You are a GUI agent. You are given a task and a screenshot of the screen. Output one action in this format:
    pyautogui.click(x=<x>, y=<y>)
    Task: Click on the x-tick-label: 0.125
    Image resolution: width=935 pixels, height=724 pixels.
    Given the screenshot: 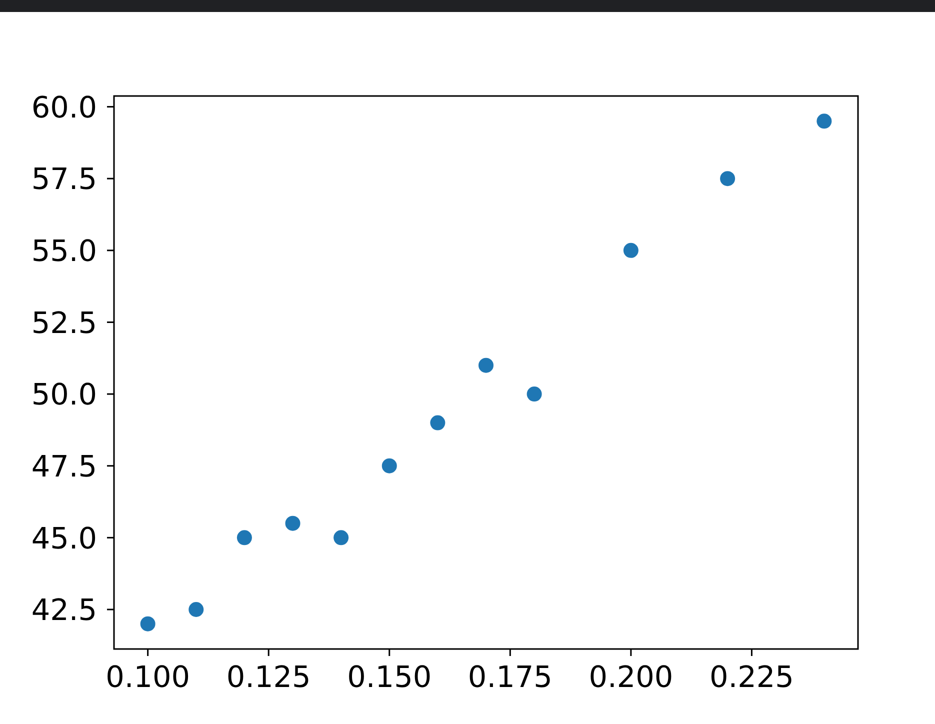 What is the action you would take?
    pyautogui.click(x=268, y=677)
    